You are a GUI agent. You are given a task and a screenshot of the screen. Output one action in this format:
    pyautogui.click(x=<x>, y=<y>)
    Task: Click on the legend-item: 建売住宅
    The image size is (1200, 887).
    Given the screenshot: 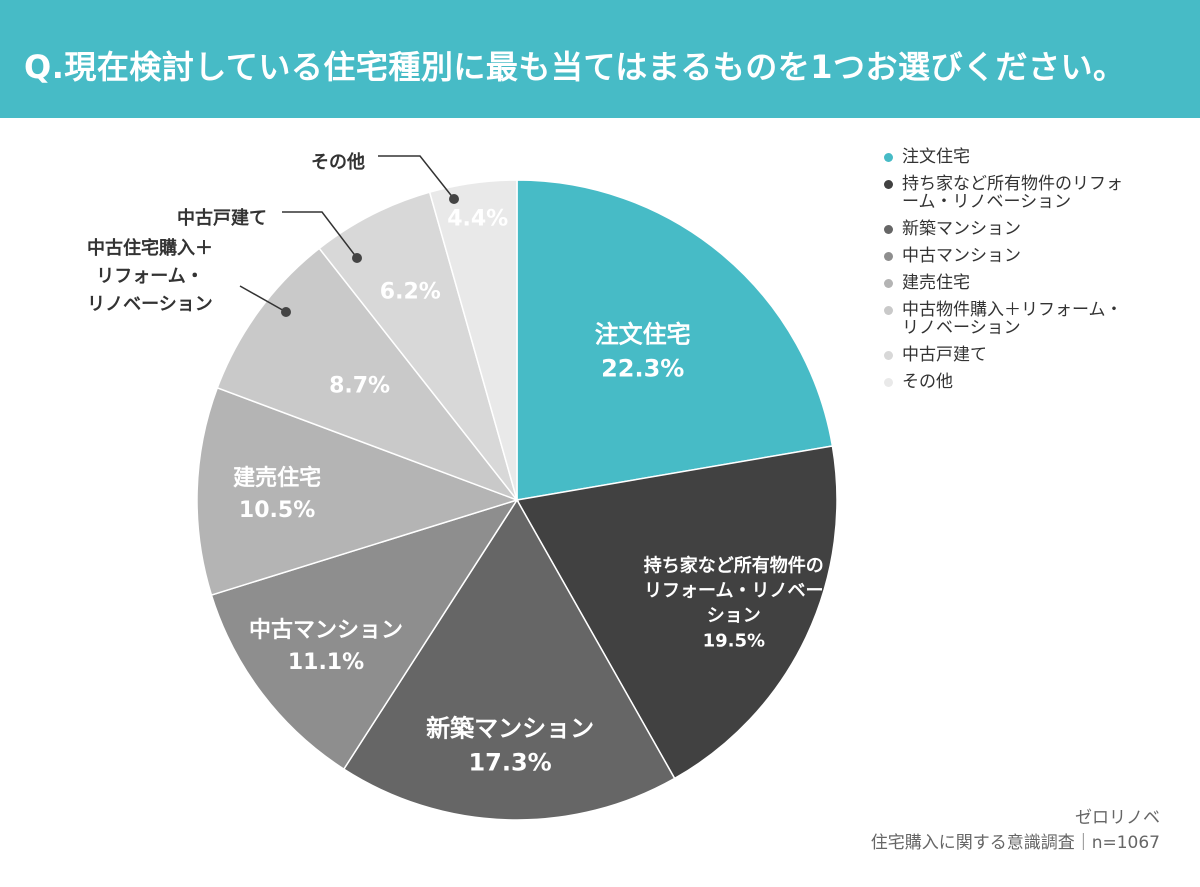 What is the action you would take?
    pyautogui.click(x=1004, y=283)
    